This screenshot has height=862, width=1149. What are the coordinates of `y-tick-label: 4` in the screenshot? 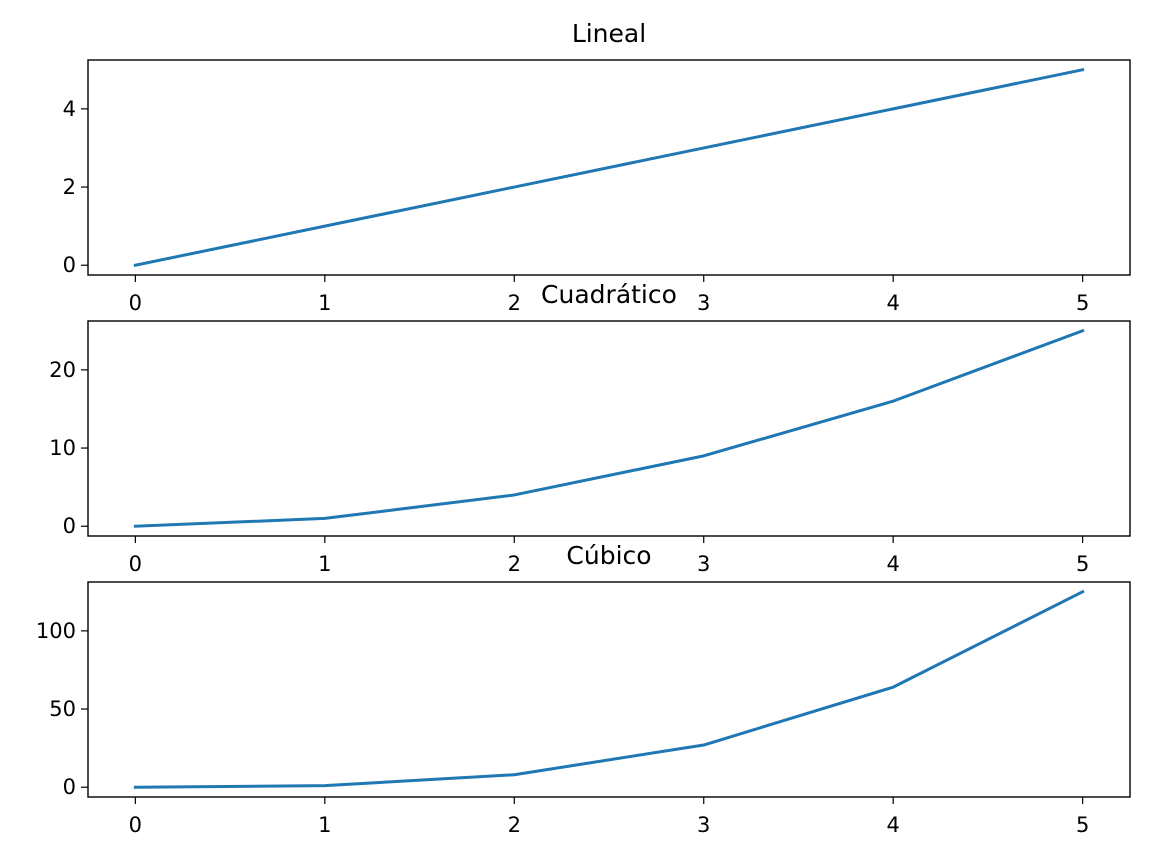 It's located at (69, 109).